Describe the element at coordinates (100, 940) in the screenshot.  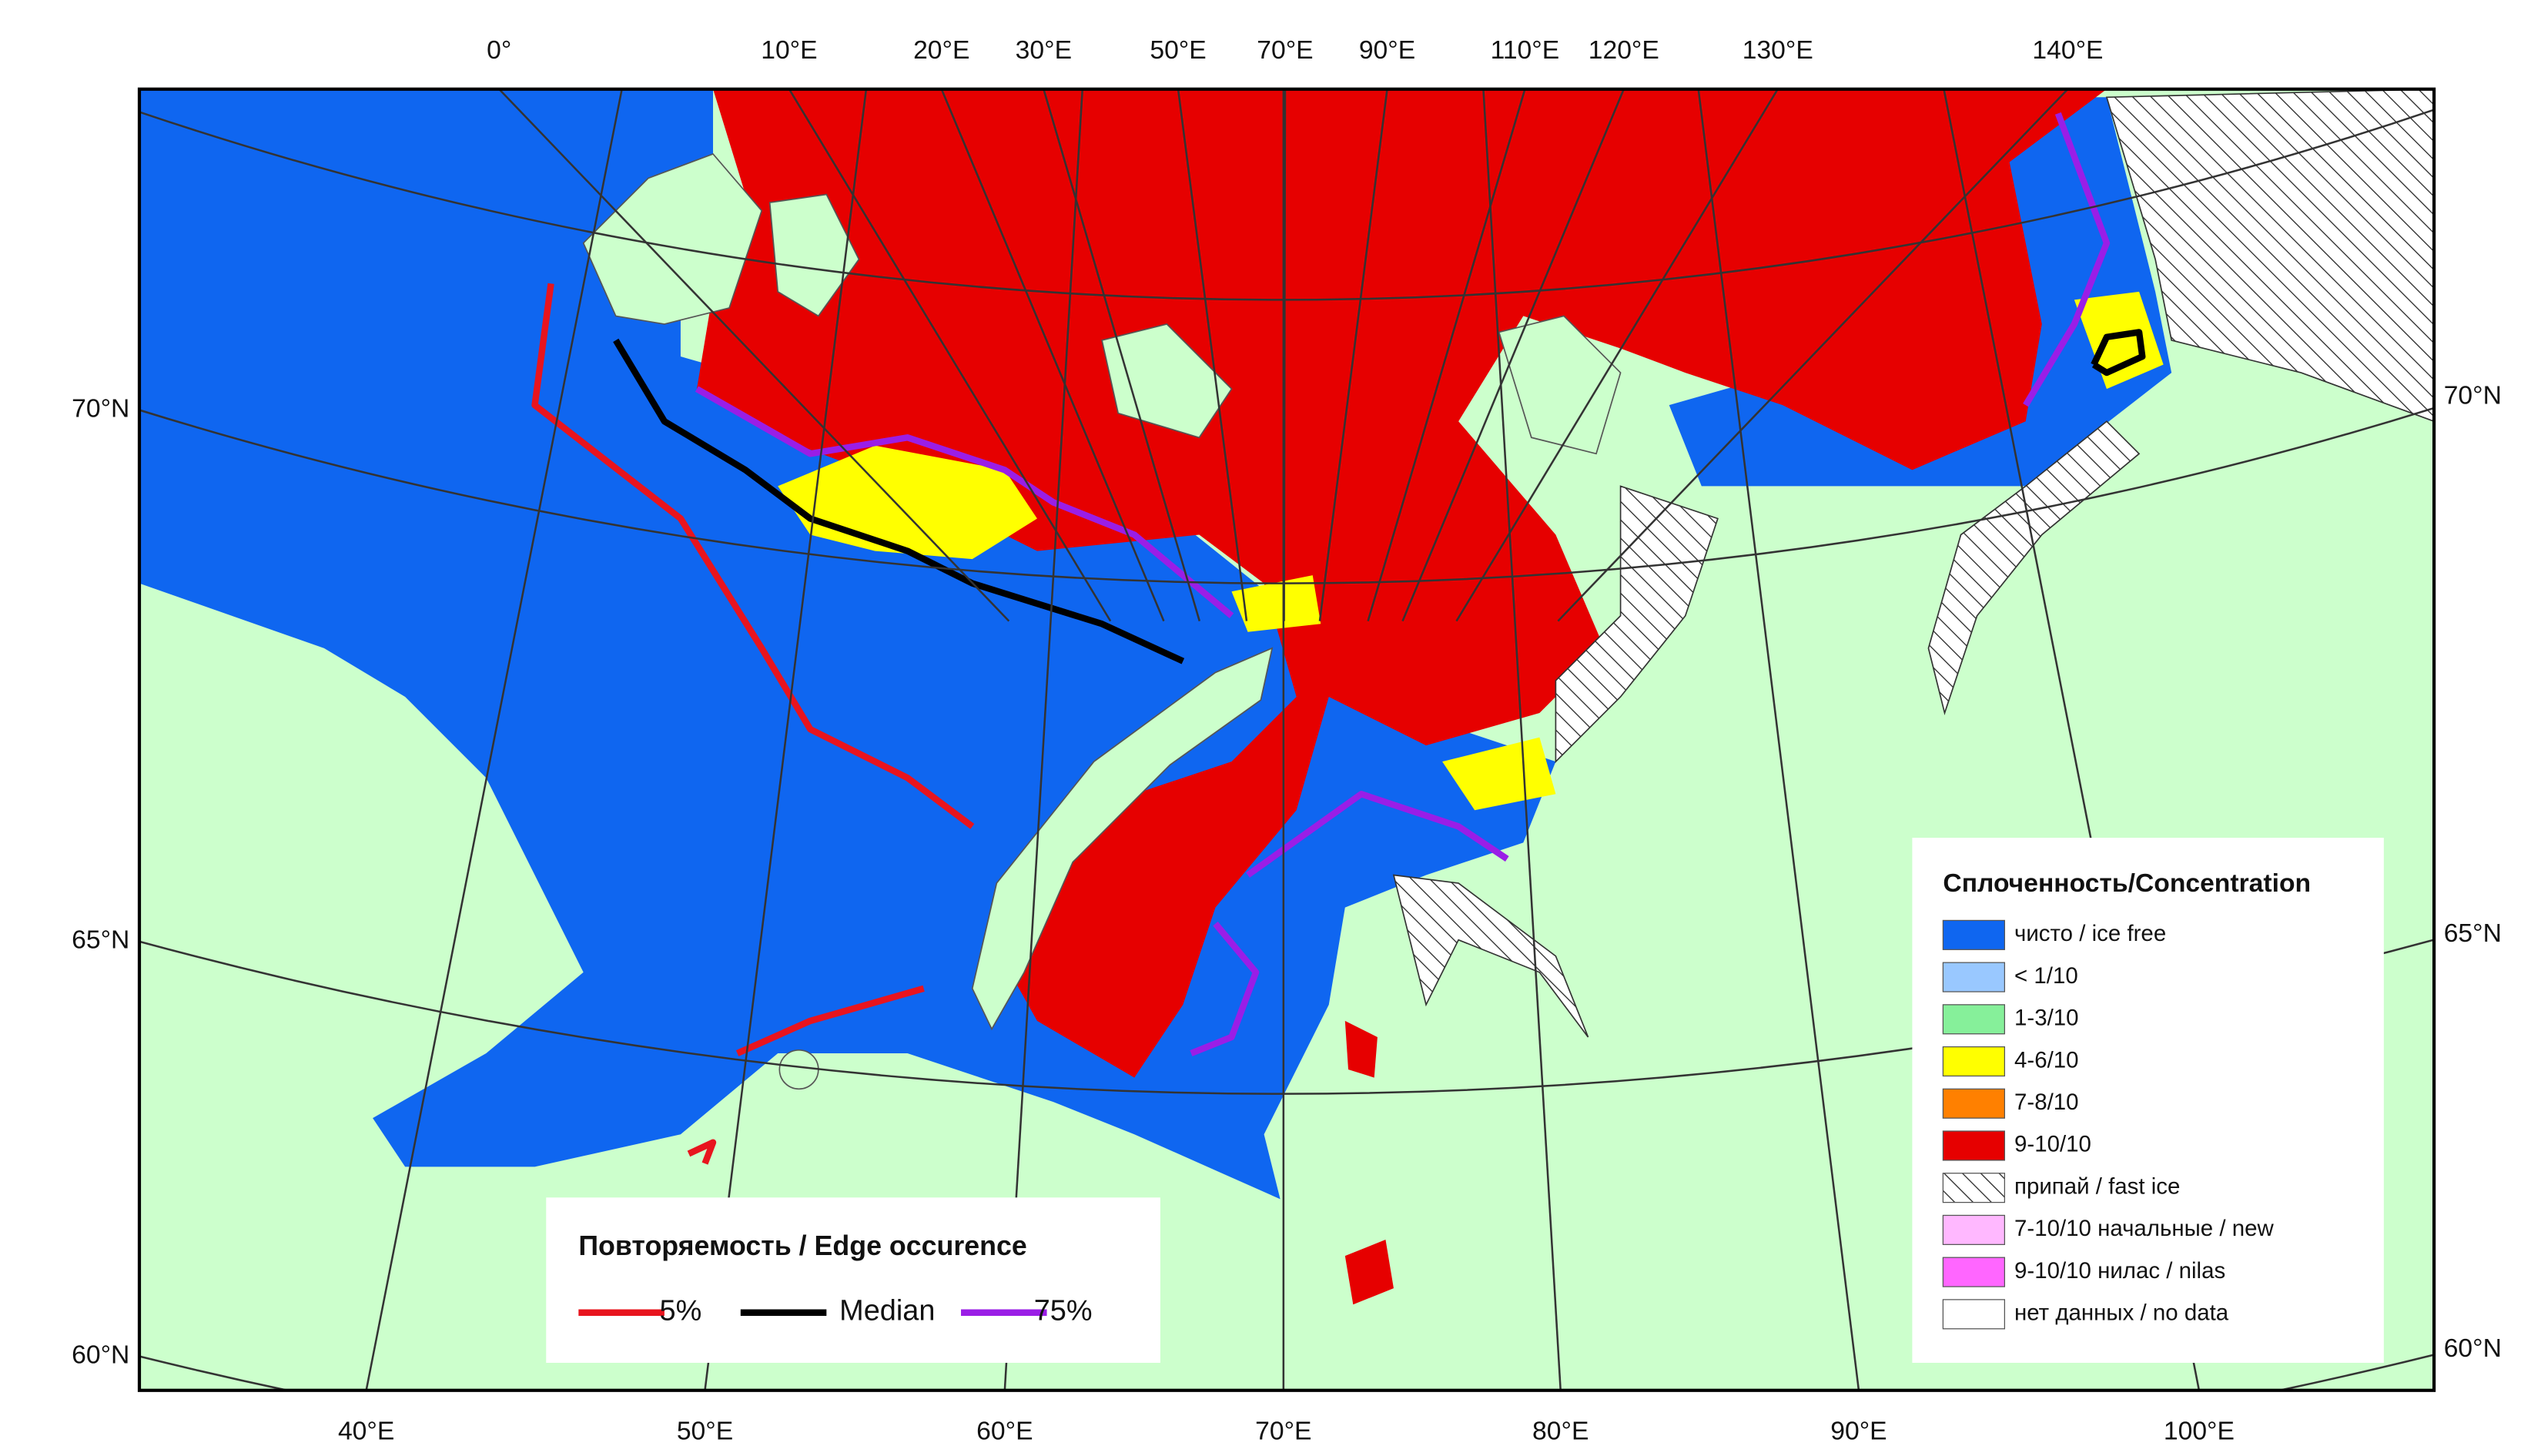
I see `left-label: 65°N` at that location.